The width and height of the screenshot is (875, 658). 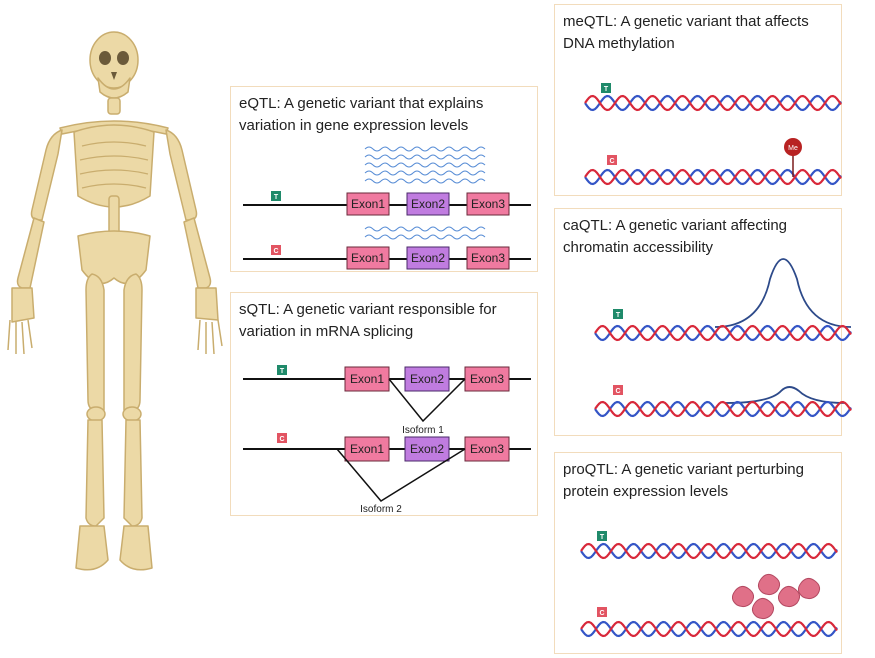 I want to click on meqtl-diagram: T C Me, so click(x=713, y=134).